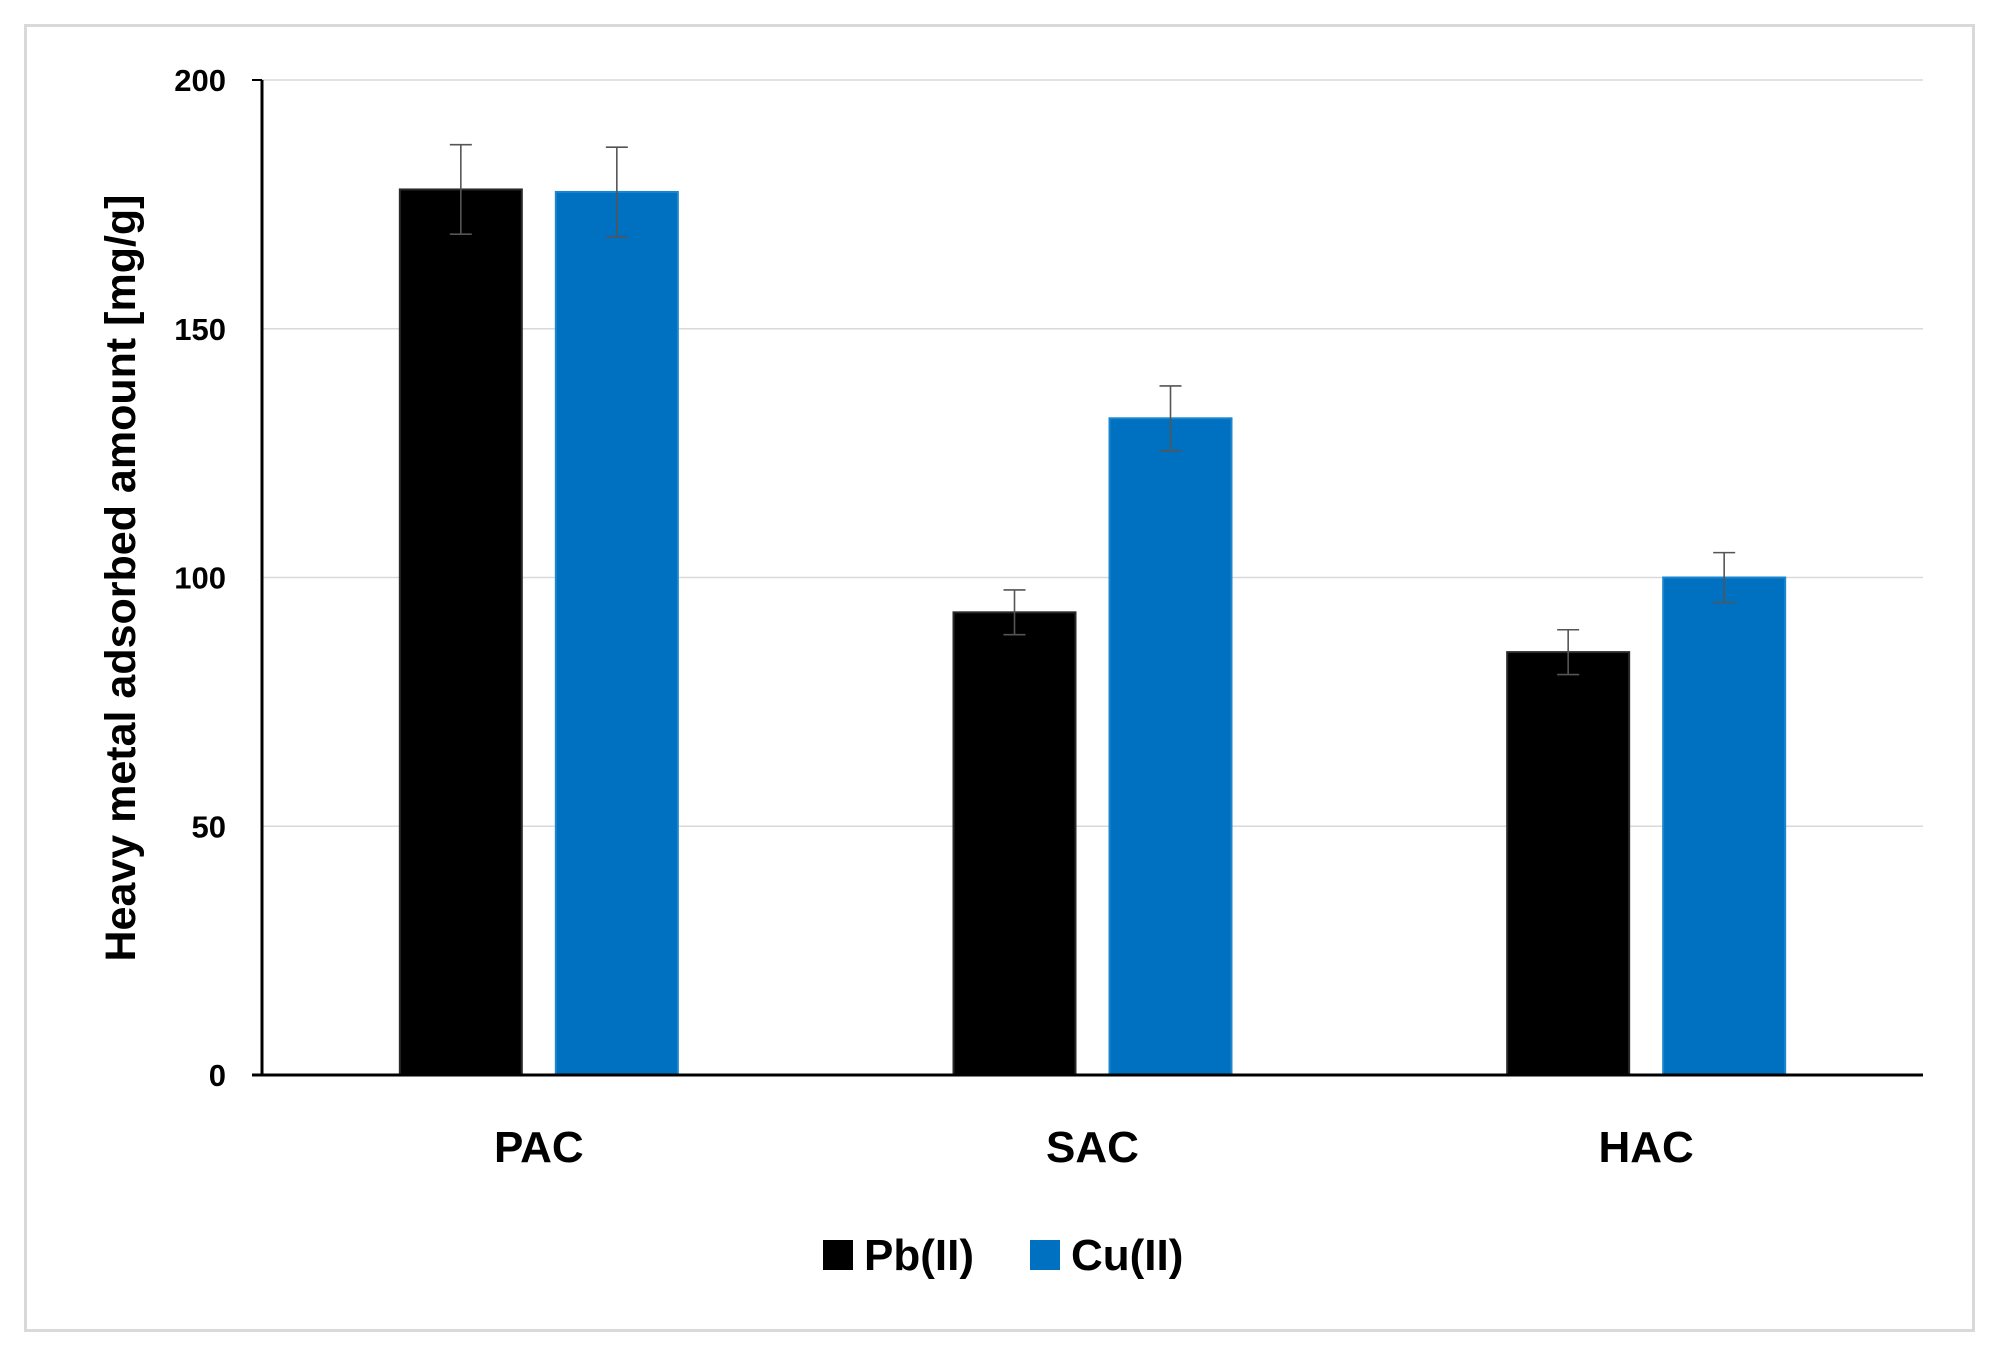 Image resolution: width=1997 pixels, height=1371 pixels. Describe the element at coordinates (1646, 1147) in the screenshot. I see `x-category-label: HAC` at that location.